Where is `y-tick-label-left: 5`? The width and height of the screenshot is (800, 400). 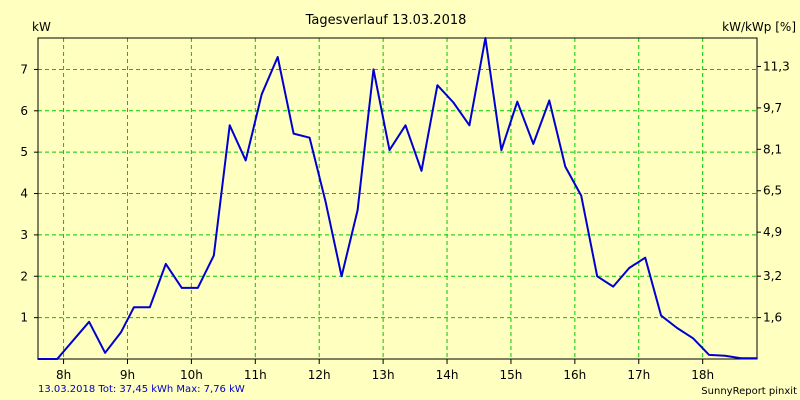 y-tick-label-left: 5 is located at coordinates (24, 152).